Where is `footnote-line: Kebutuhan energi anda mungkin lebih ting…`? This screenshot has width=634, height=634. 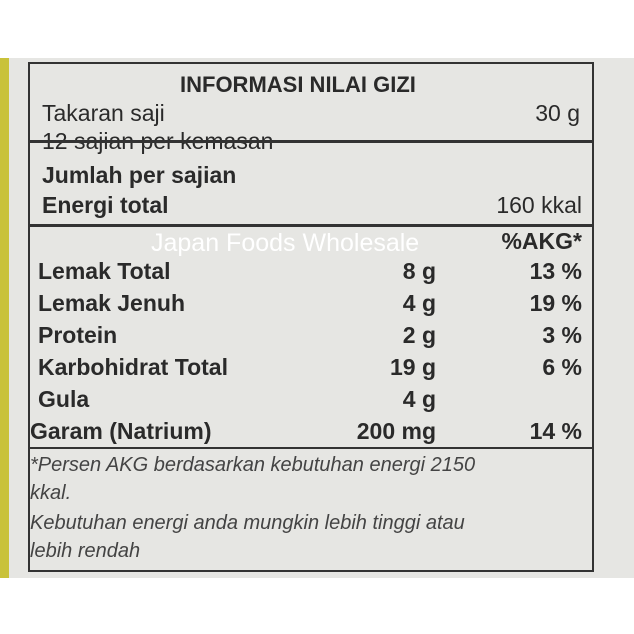
footnote-line: Kebutuhan energi anda mungkin lebih ting… is located at coordinates (247, 523).